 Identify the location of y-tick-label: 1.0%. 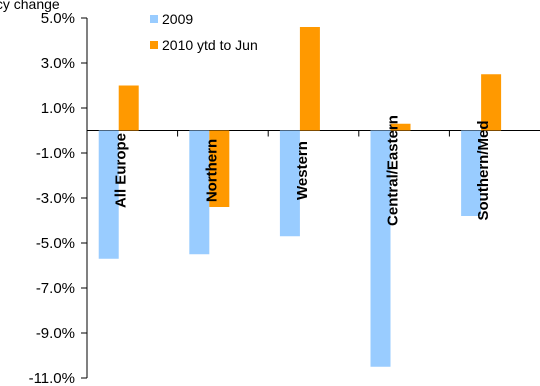
(58, 108).